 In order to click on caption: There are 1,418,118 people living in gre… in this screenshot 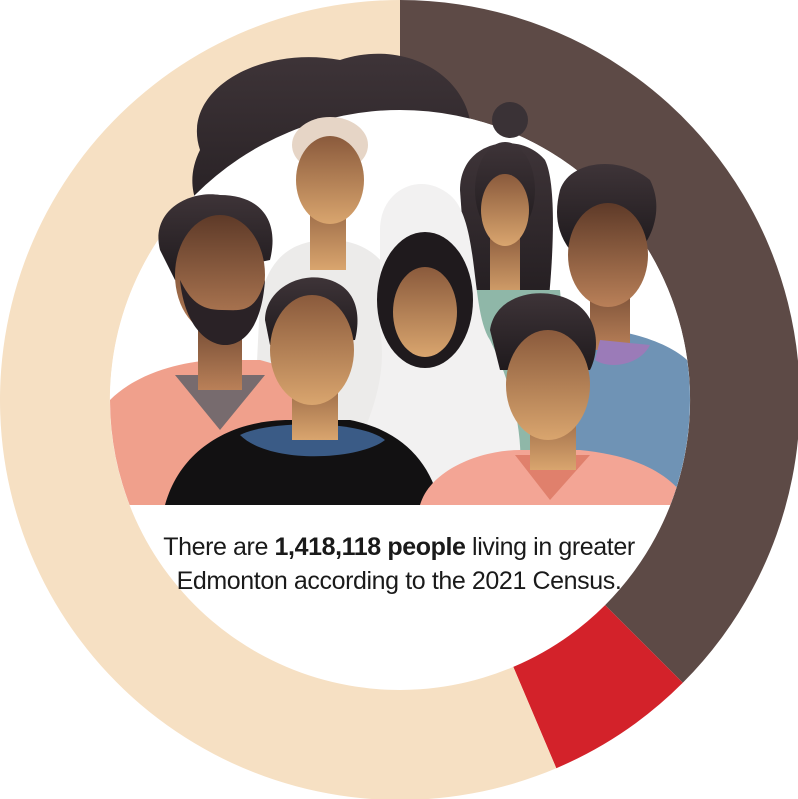, I will do `click(399, 564)`.